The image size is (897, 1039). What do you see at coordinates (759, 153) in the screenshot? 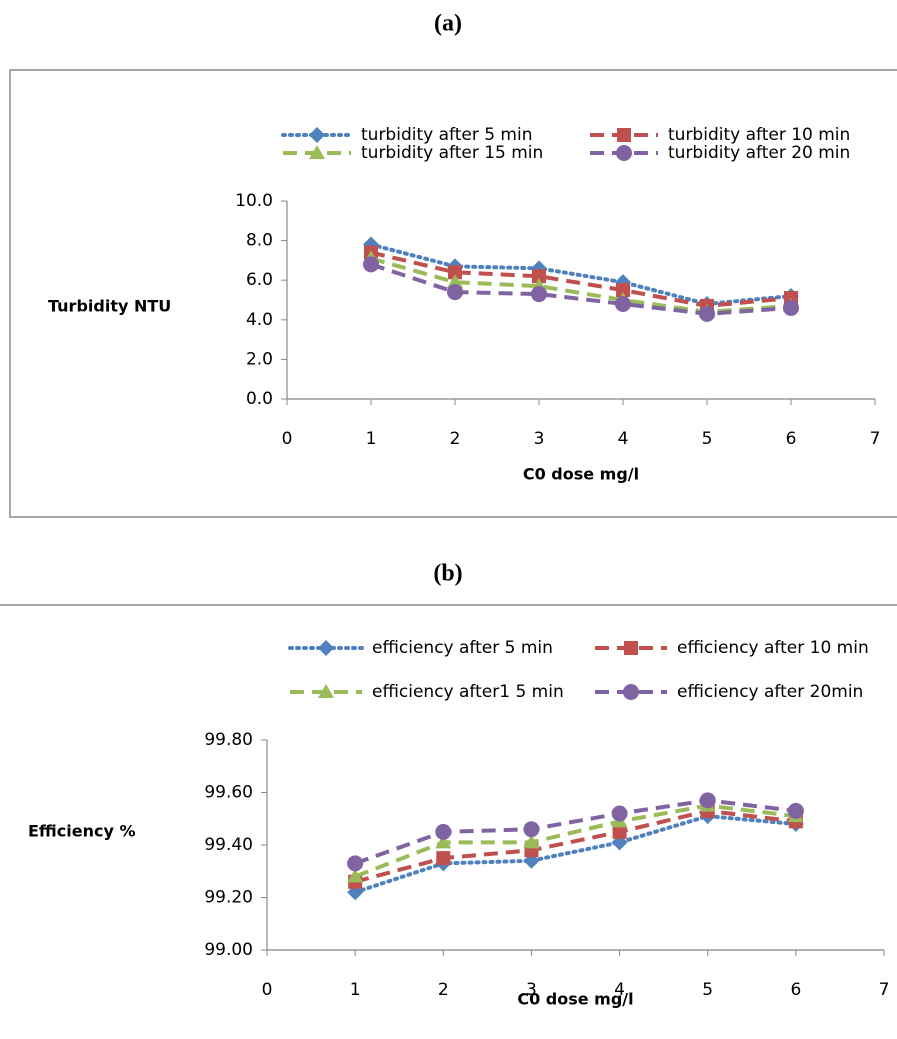
I see `legend-label: turbidity after 20 min` at bounding box center [759, 153].